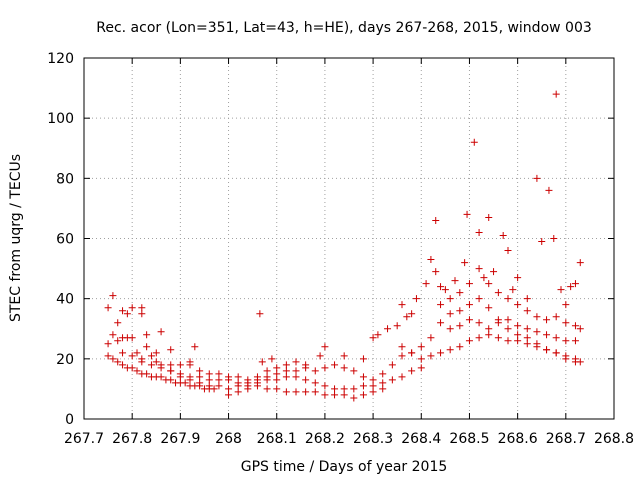 The width and height of the screenshot is (640, 480). Describe the element at coordinates (373, 439) in the screenshot. I see `x-tick-label: 268.3` at that location.